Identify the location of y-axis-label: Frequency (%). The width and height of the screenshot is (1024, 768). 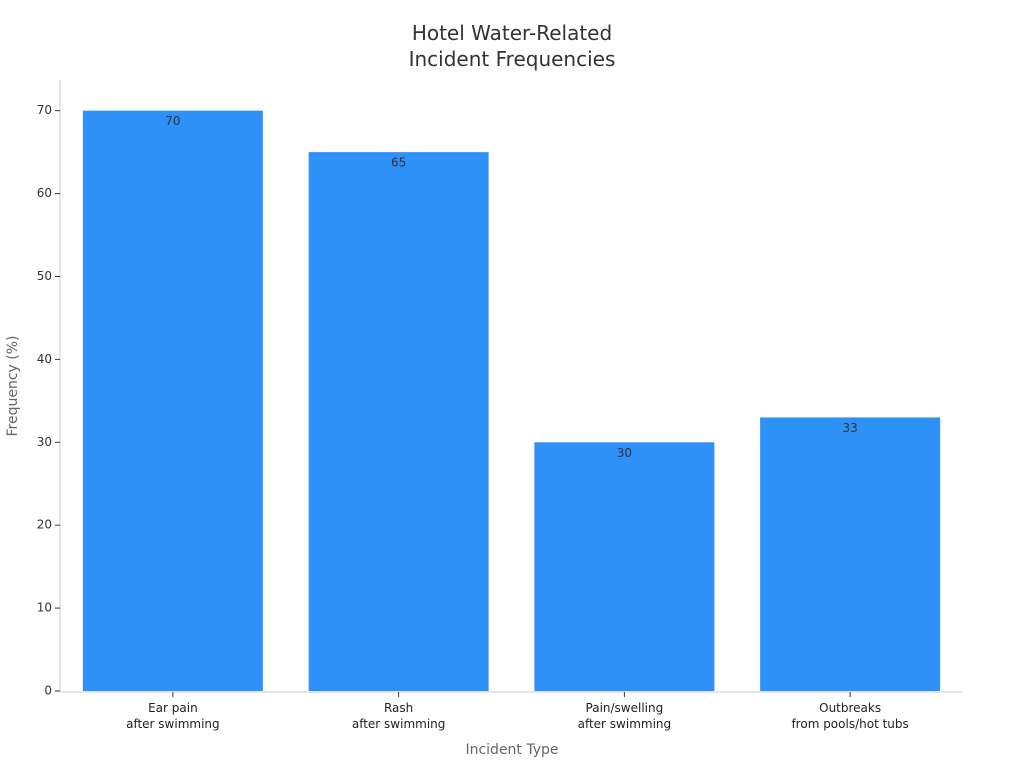
(13, 385).